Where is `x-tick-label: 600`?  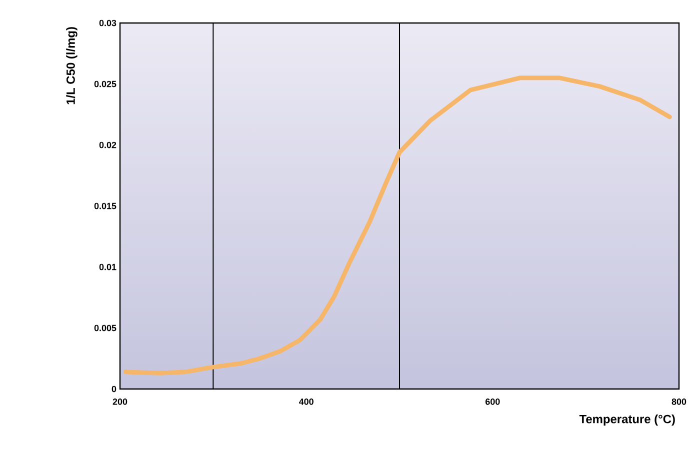 x-tick-label: 600 is located at coordinates (493, 401).